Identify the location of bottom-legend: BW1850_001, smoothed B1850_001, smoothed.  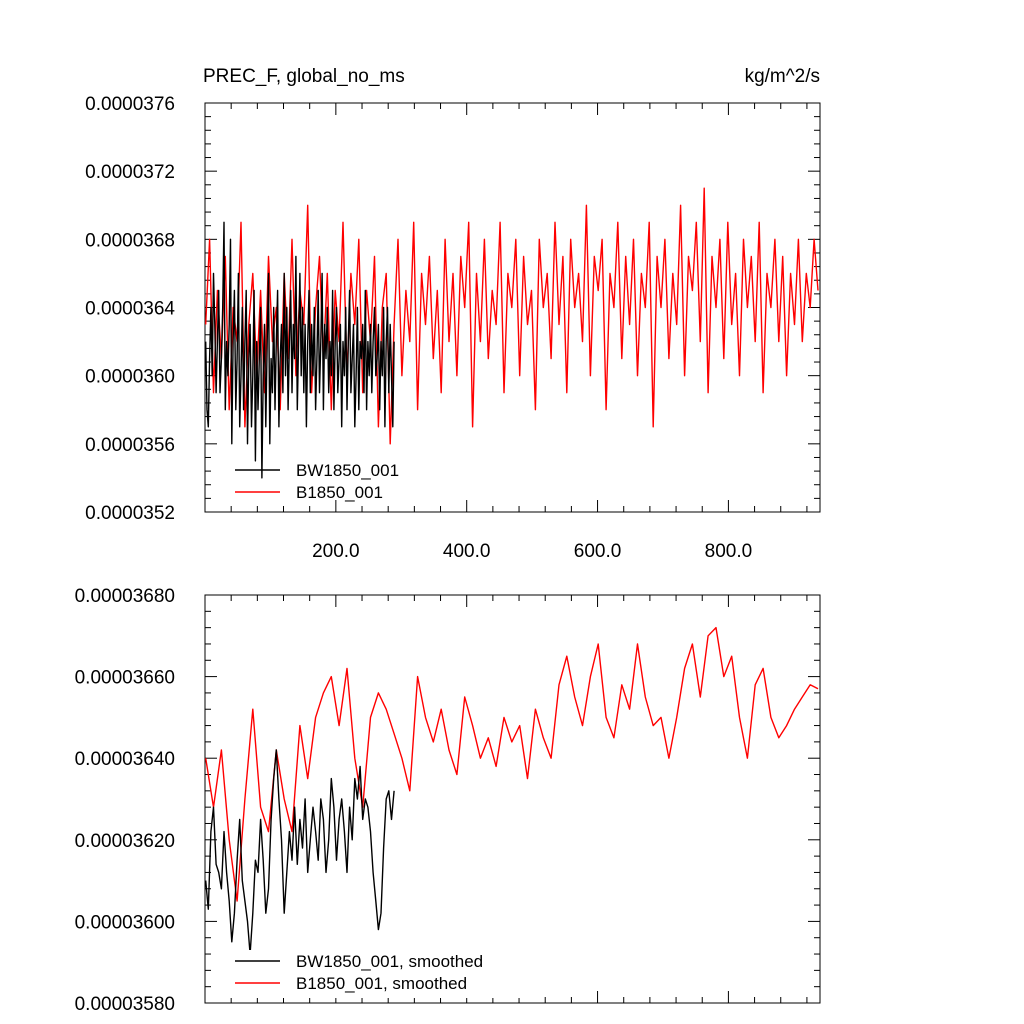
(380, 974).